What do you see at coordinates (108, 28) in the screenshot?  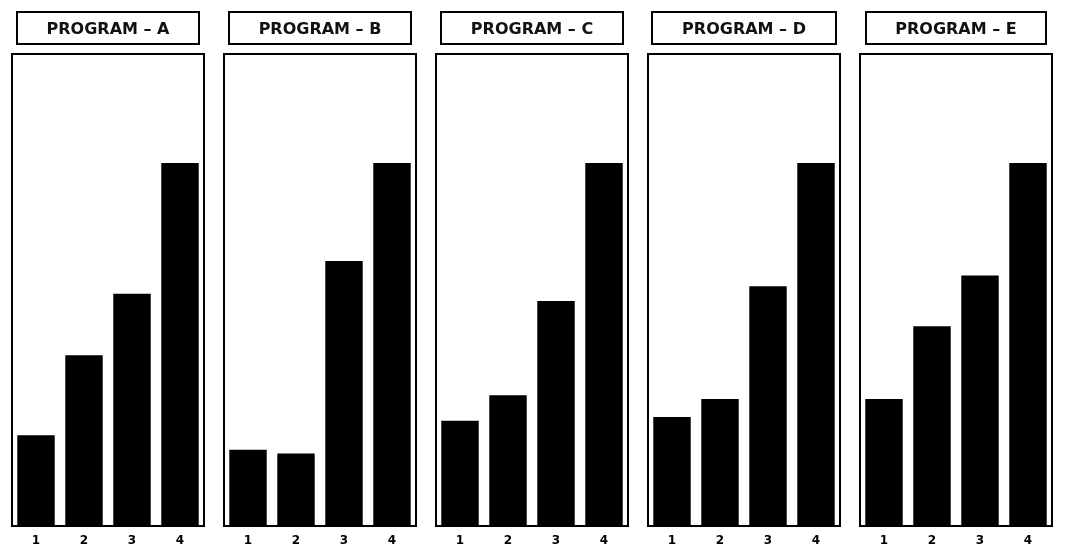 I see `chart-title: PROGRAM – A` at bounding box center [108, 28].